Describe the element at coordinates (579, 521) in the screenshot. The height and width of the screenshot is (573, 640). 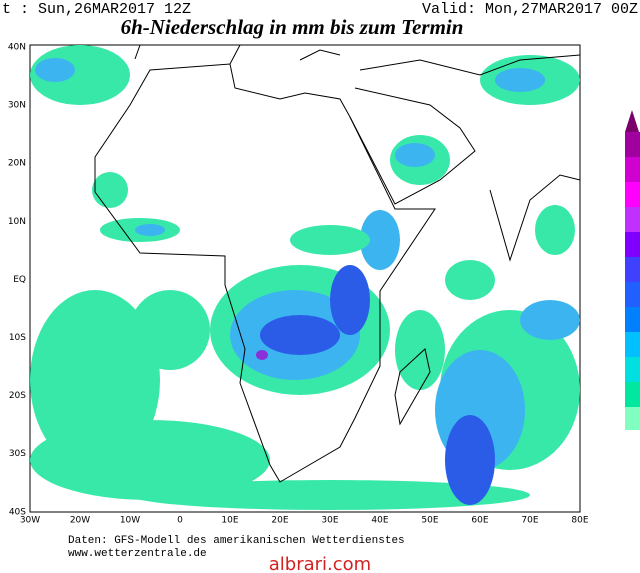
I see `lon-label: 80E` at that location.